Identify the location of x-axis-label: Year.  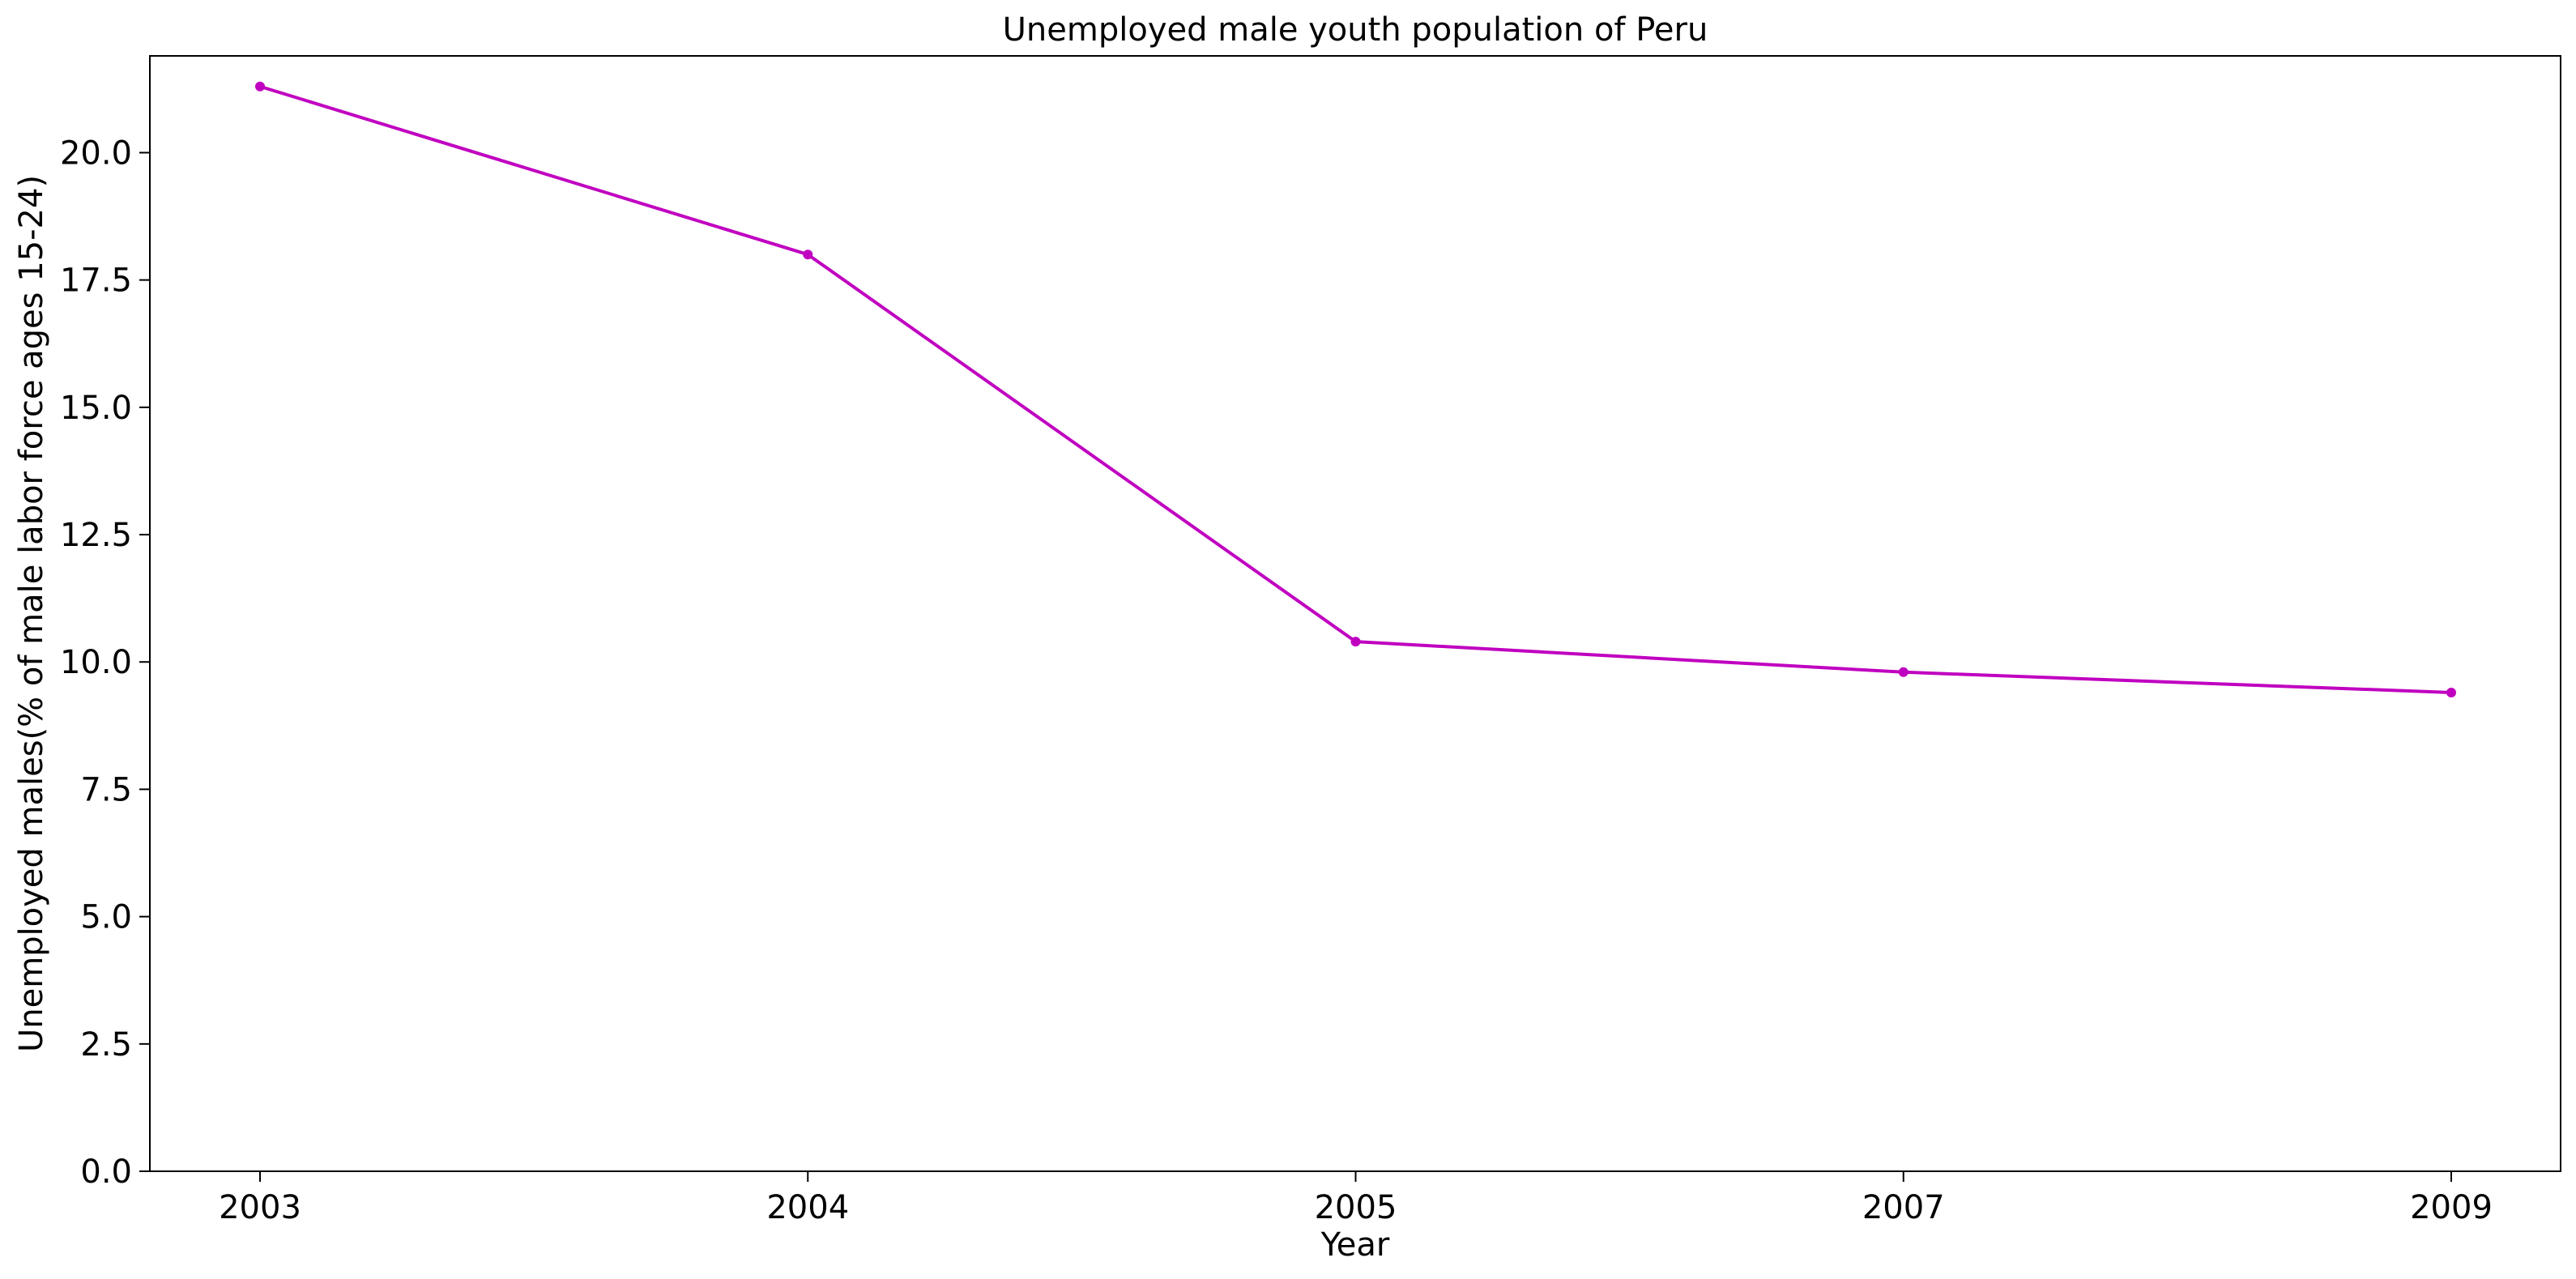
(1355, 1245).